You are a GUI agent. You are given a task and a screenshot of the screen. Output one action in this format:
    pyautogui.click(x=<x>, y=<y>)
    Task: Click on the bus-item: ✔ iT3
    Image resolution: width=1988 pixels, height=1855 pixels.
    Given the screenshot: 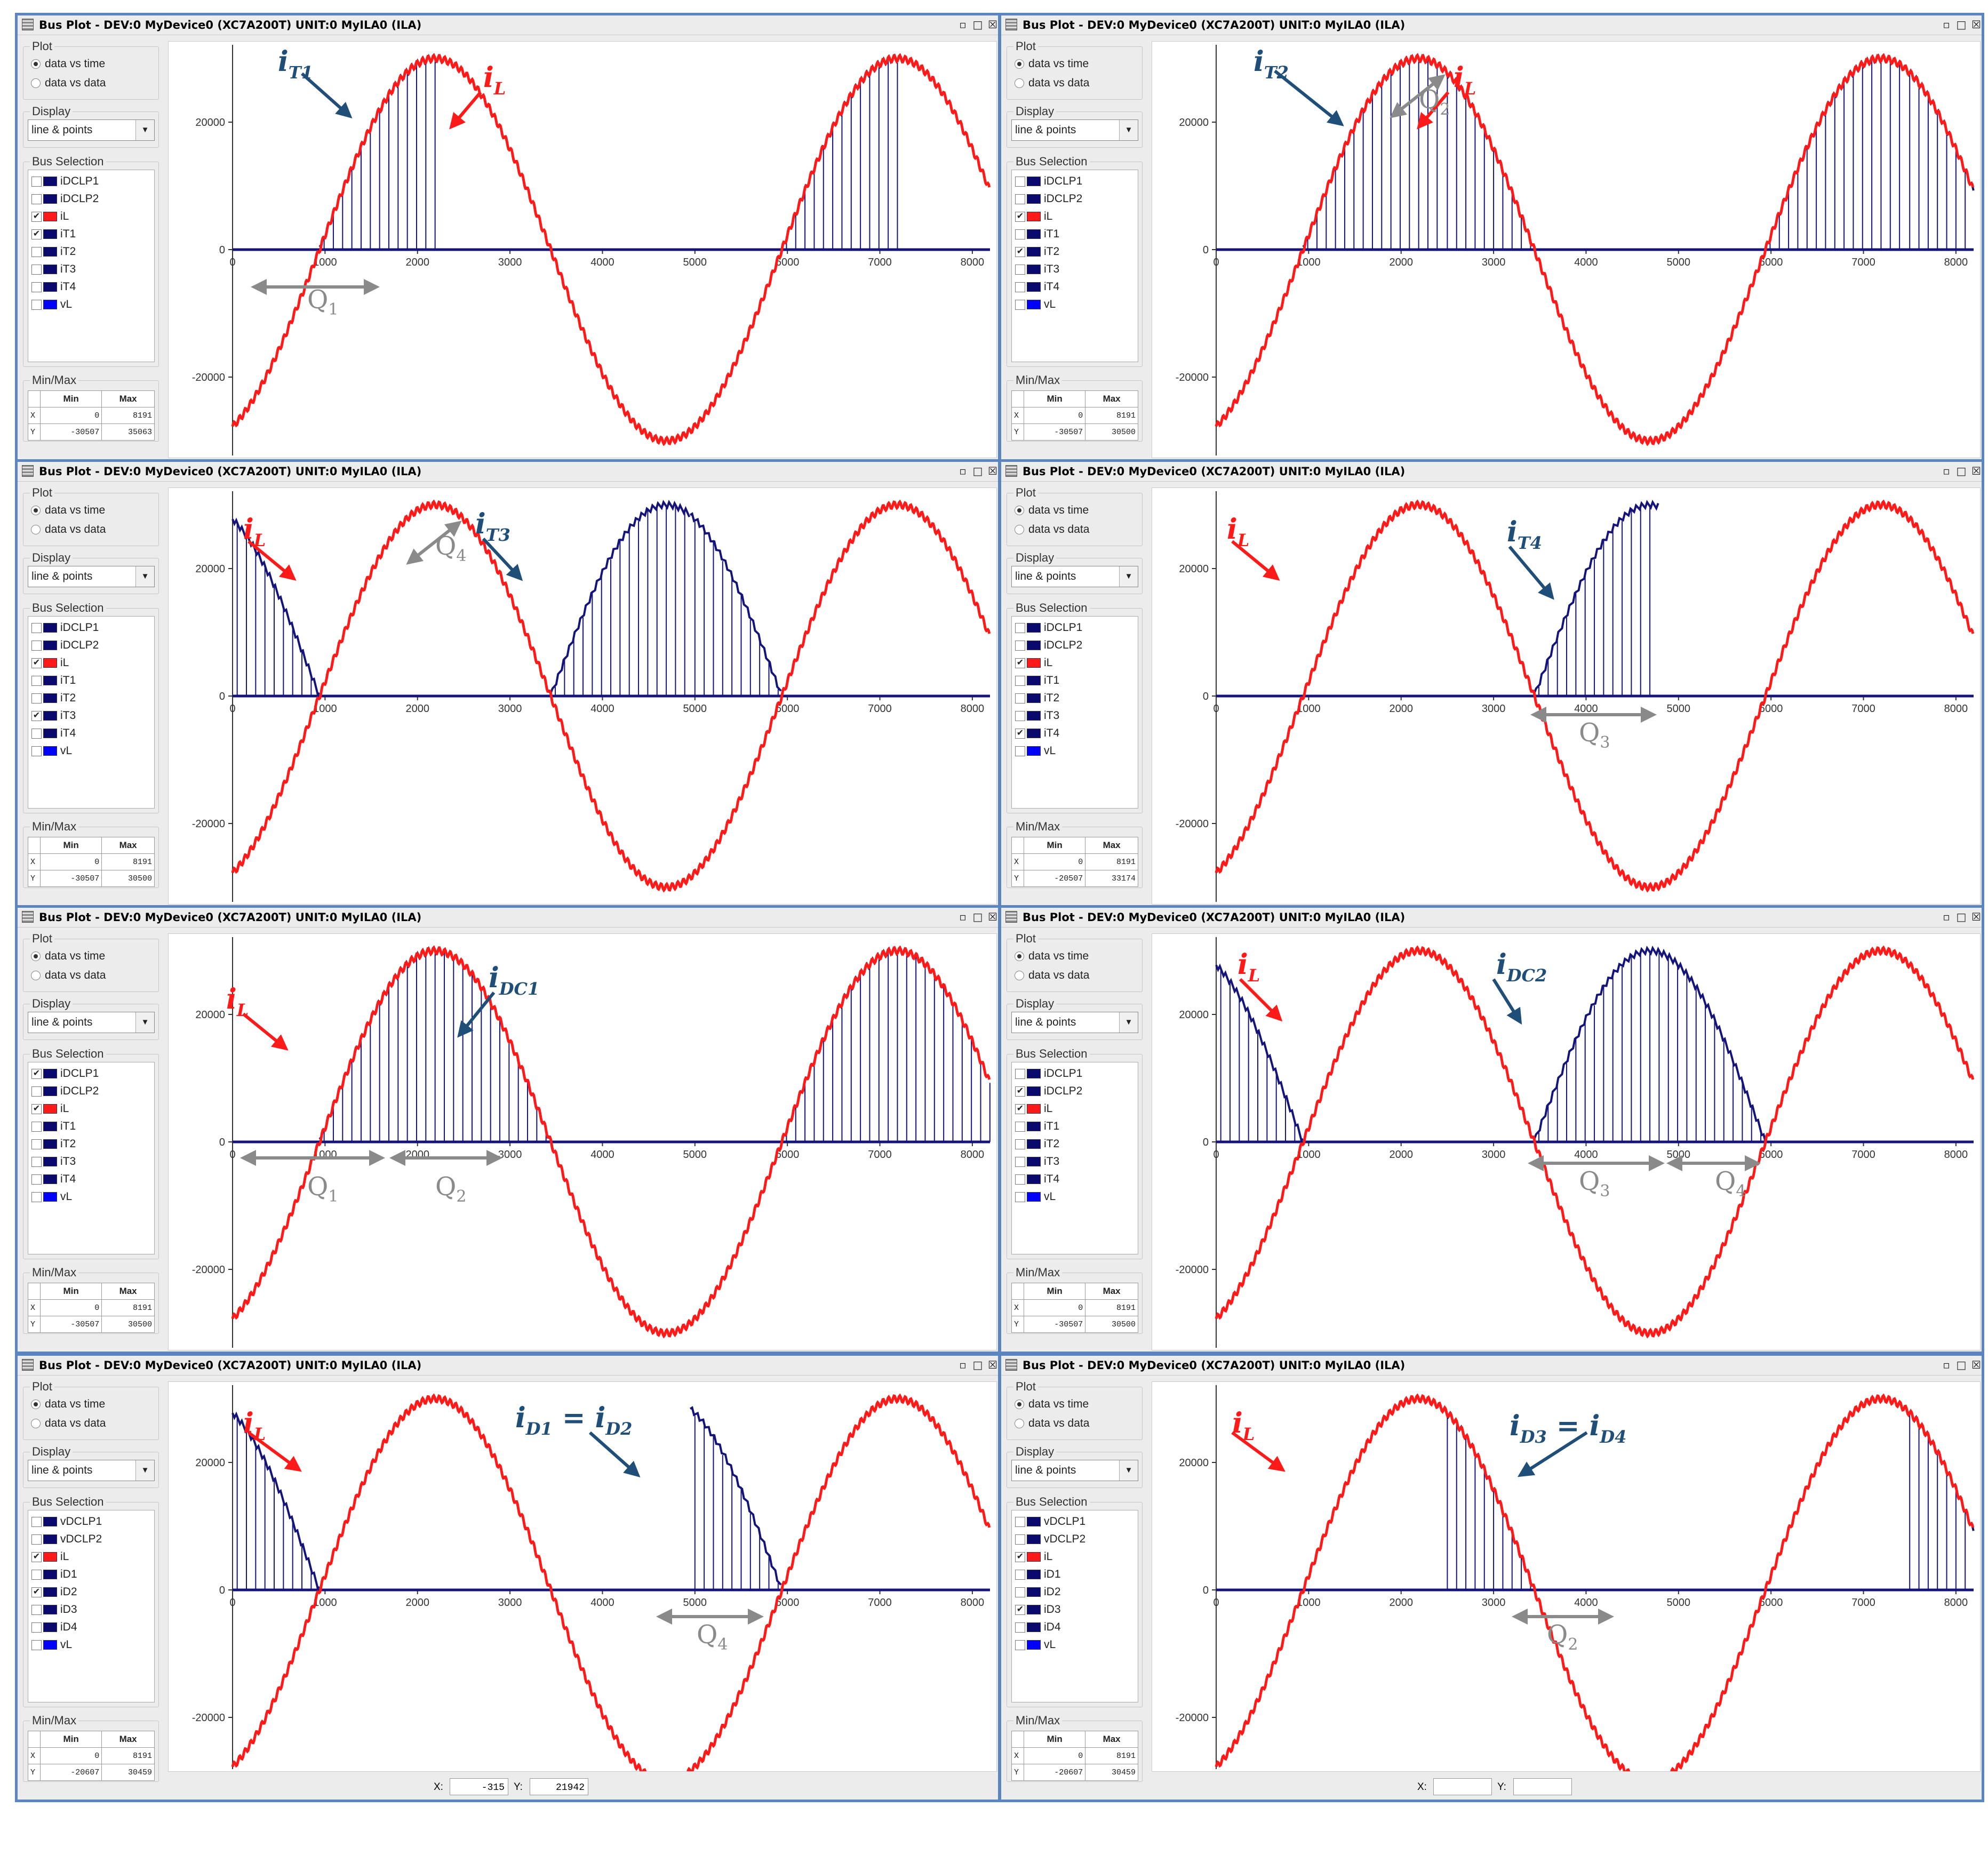 What is the action you would take?
    pyautogui.click(x=53, y=716)
    